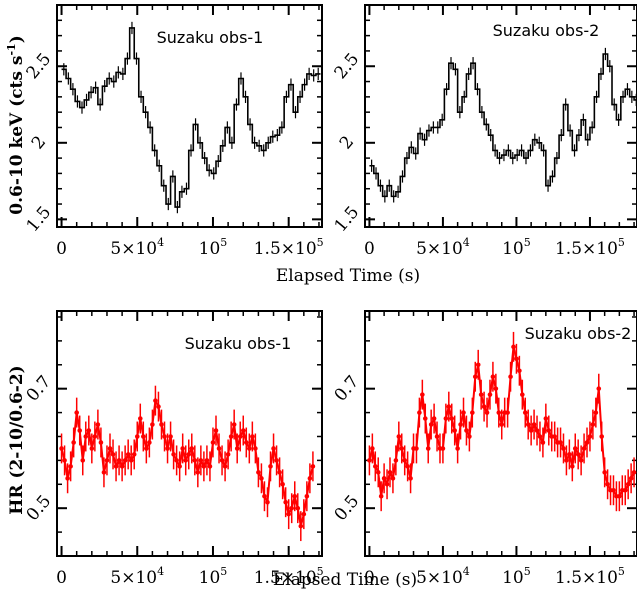 This screenshot has height=593, width=637. Describe the element at coordinates (17, 39) in the screenshot. I see `top-y-axis-label-end: )` at that location.